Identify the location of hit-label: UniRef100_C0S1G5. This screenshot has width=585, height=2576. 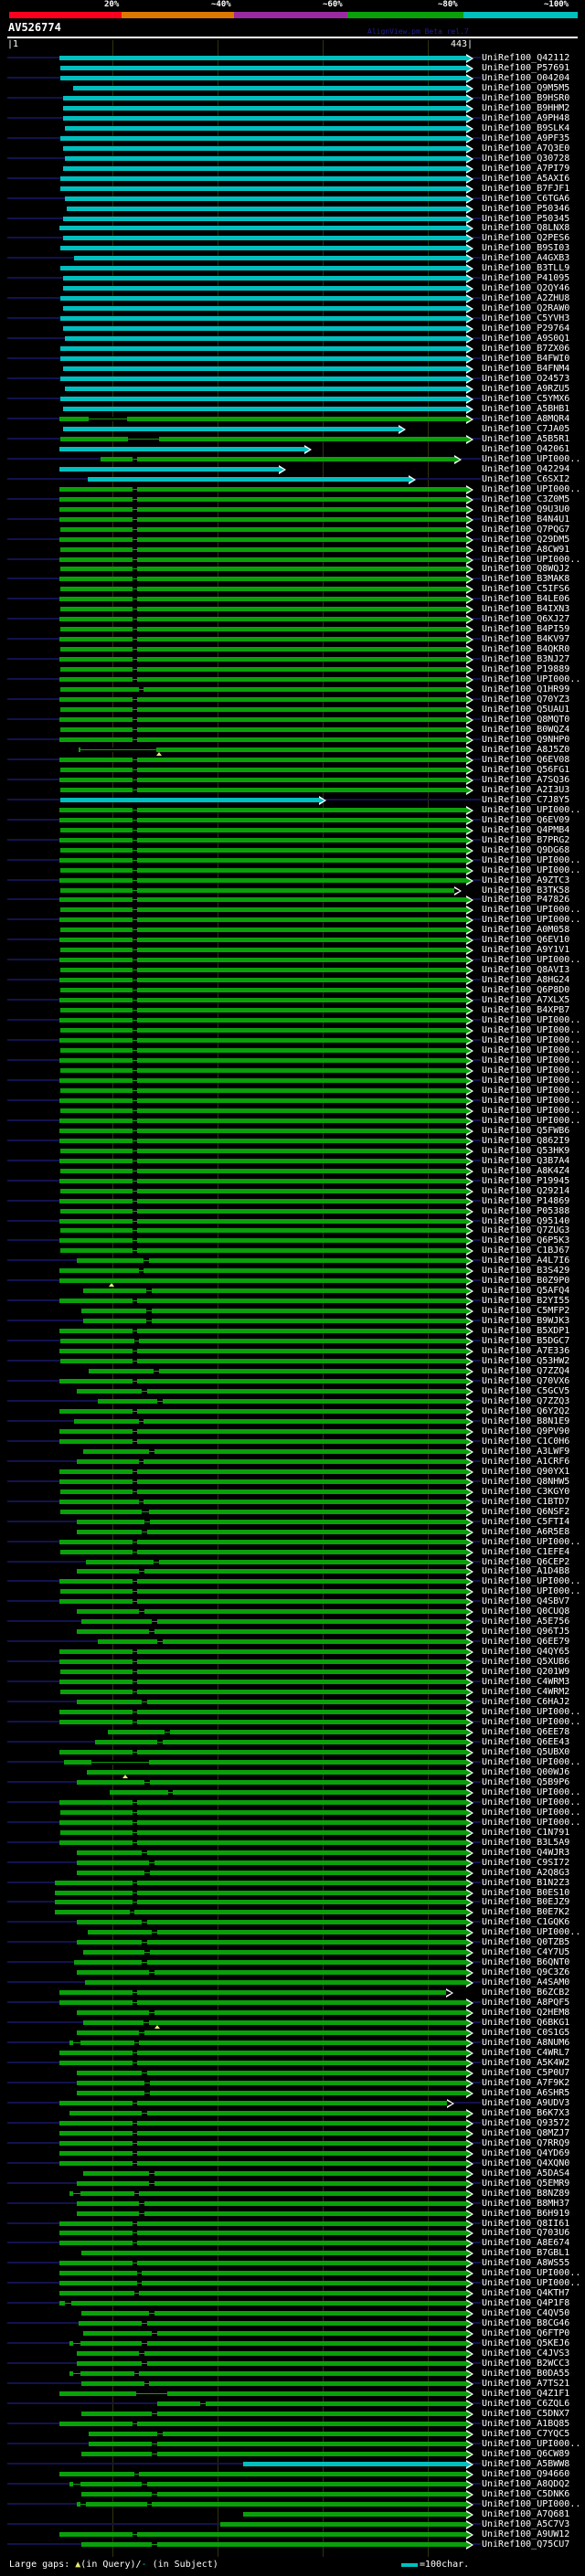
(526, 2033).